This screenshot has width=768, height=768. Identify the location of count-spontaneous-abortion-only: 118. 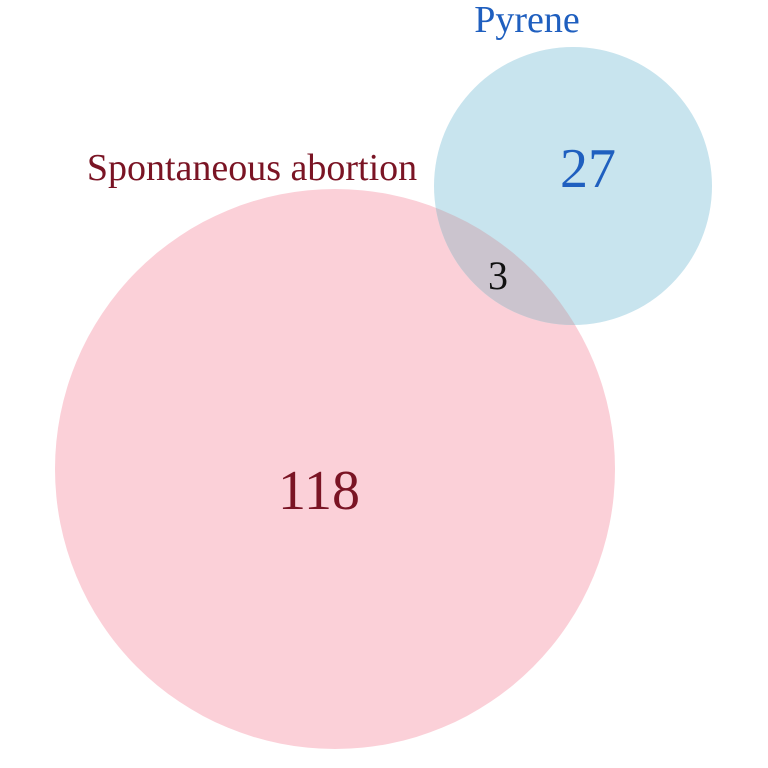
(319, 491).